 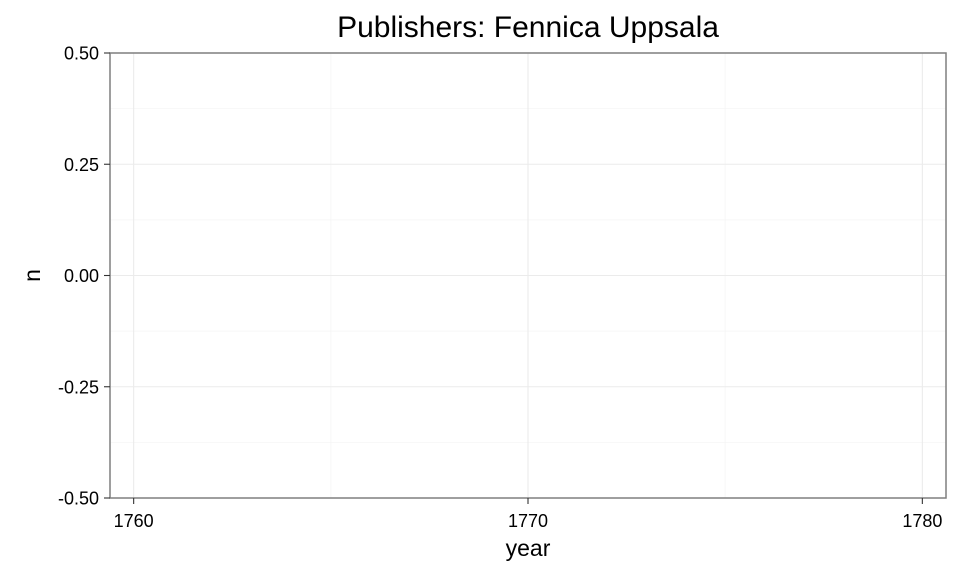 What do you see at coordinates (134, 521) in the screenshot?
I see `x-tick-label: 1760` at bounding box center [134, 521].